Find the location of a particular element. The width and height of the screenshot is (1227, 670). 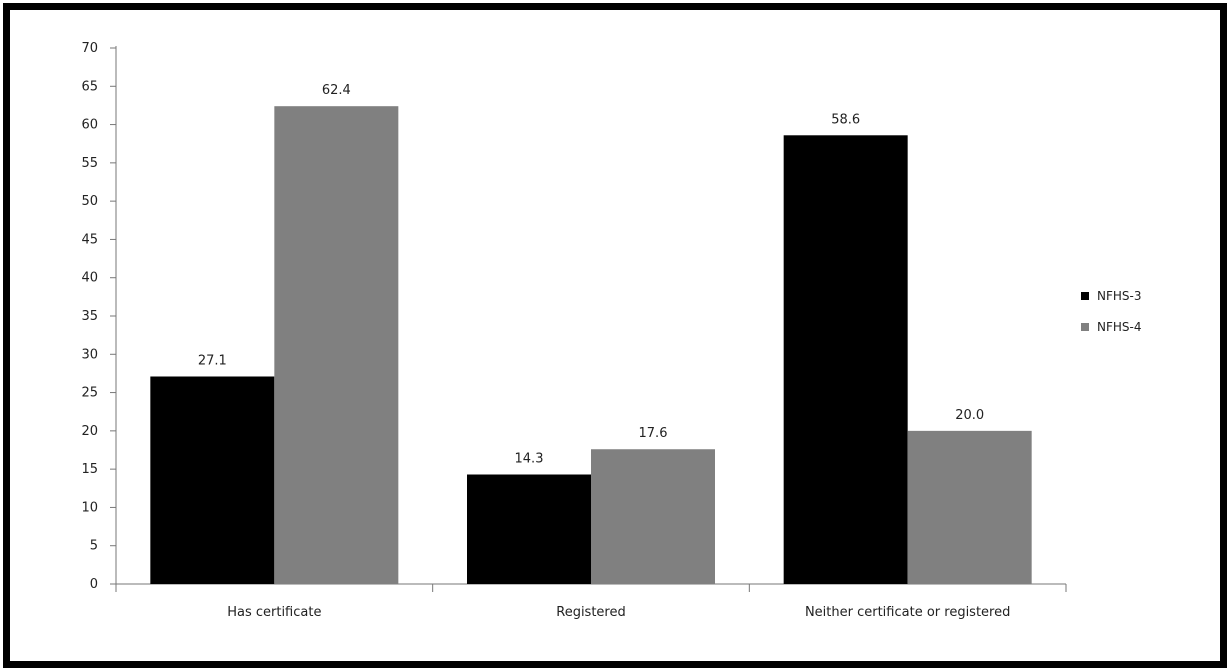

chart-legend: NFHS-3 NFHS-4 is located at coordinates (1111, 311).